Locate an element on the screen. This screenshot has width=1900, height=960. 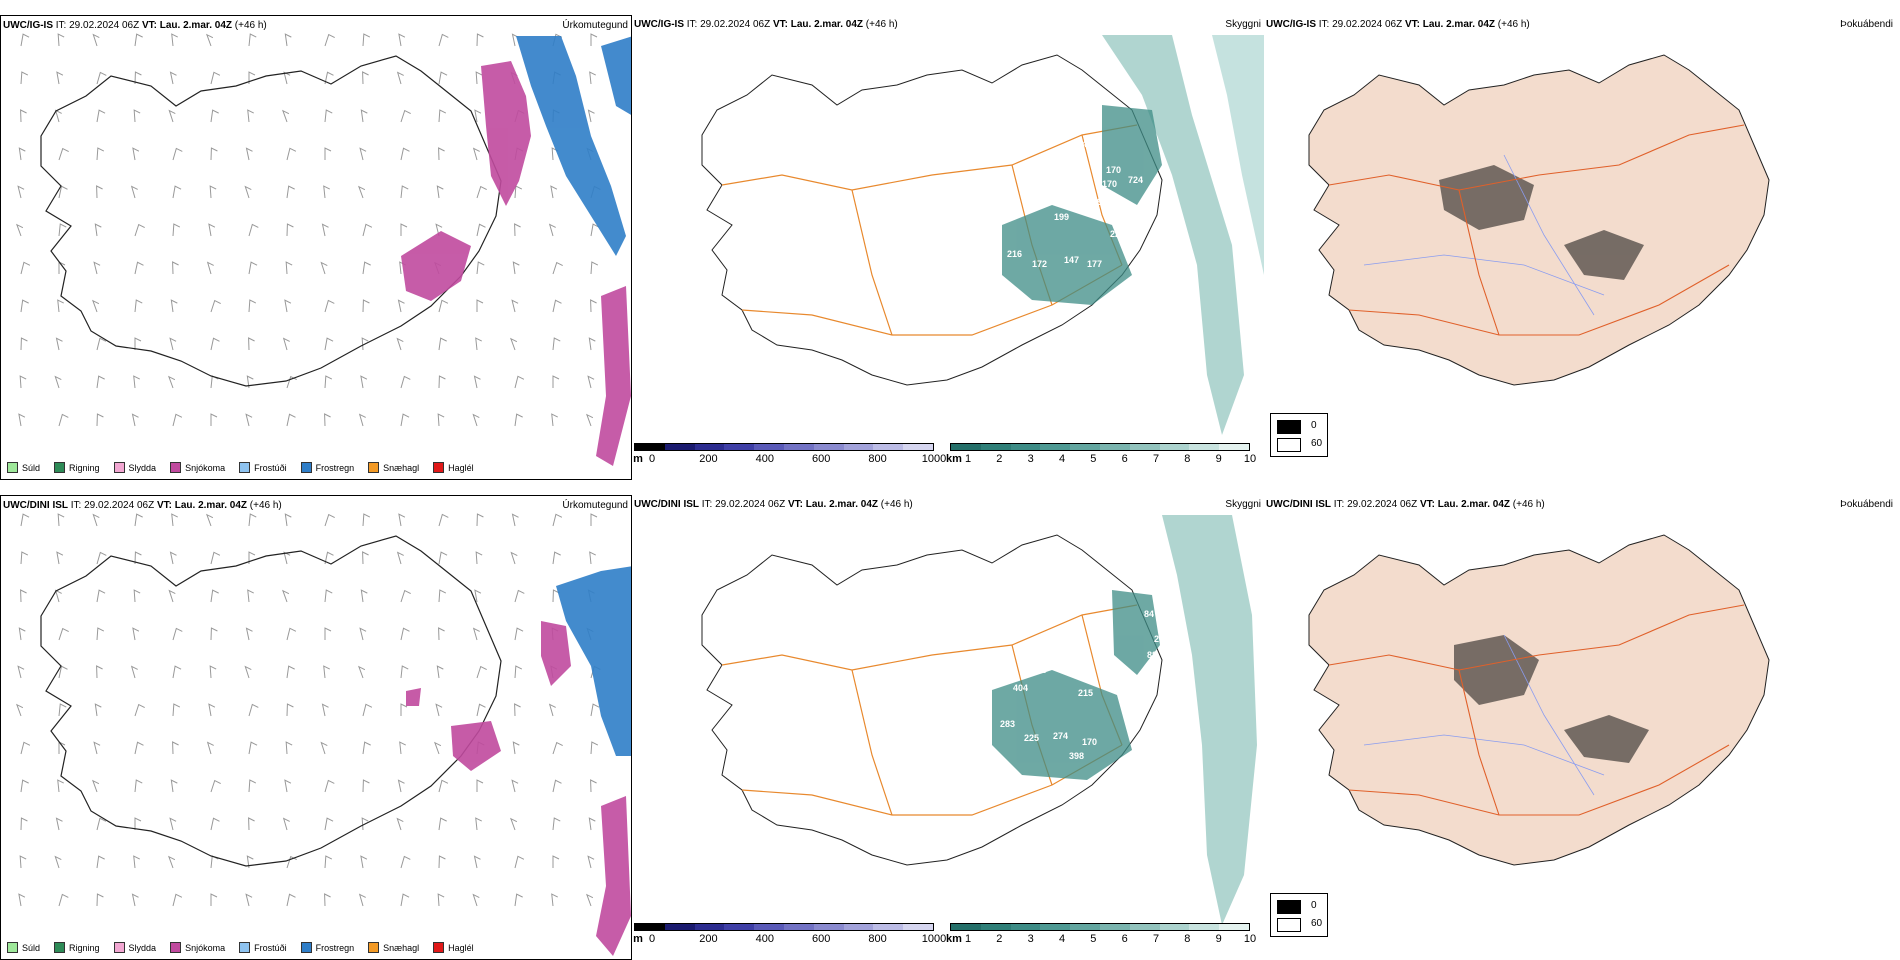
rivers is located at coordinates (1484, 715).